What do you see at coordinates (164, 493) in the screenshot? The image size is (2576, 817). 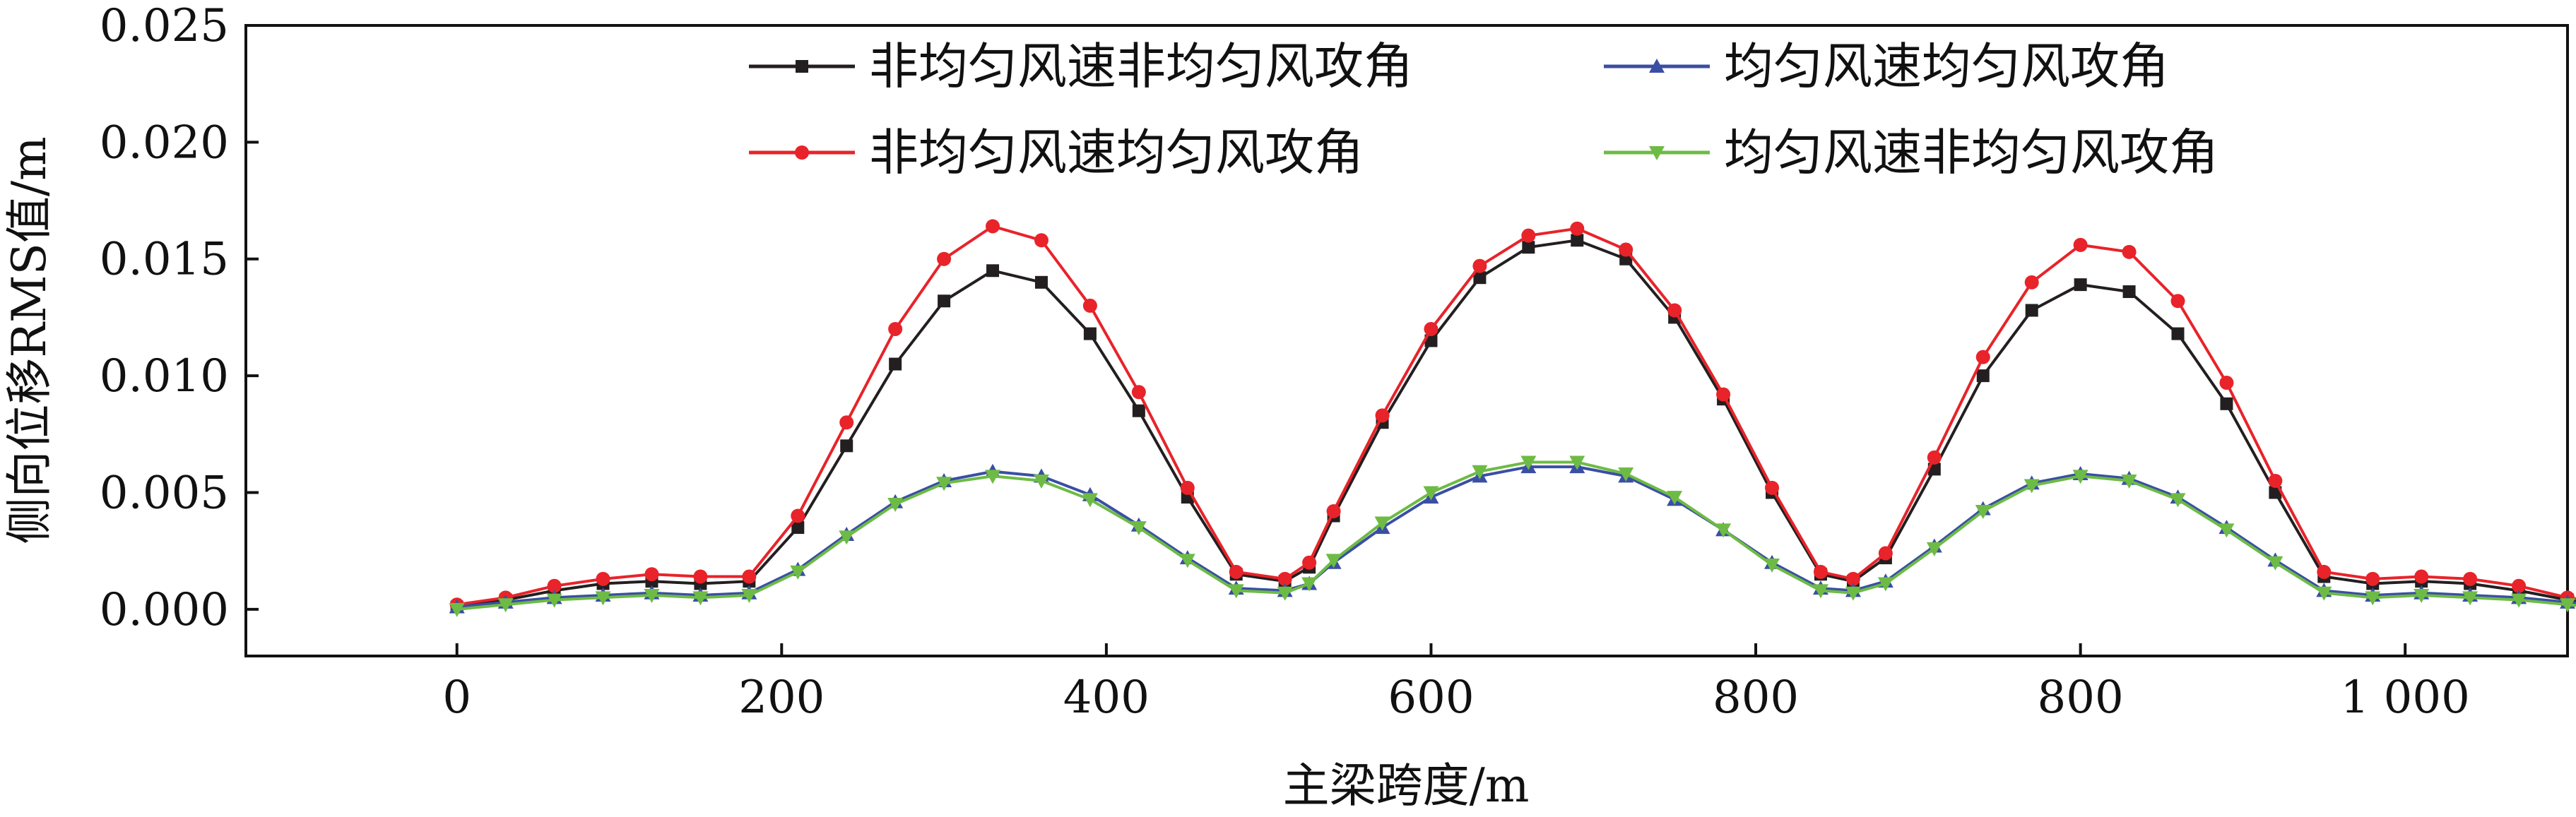 I see `y-tick-label: 0.005` at bounding box center [164, 493].